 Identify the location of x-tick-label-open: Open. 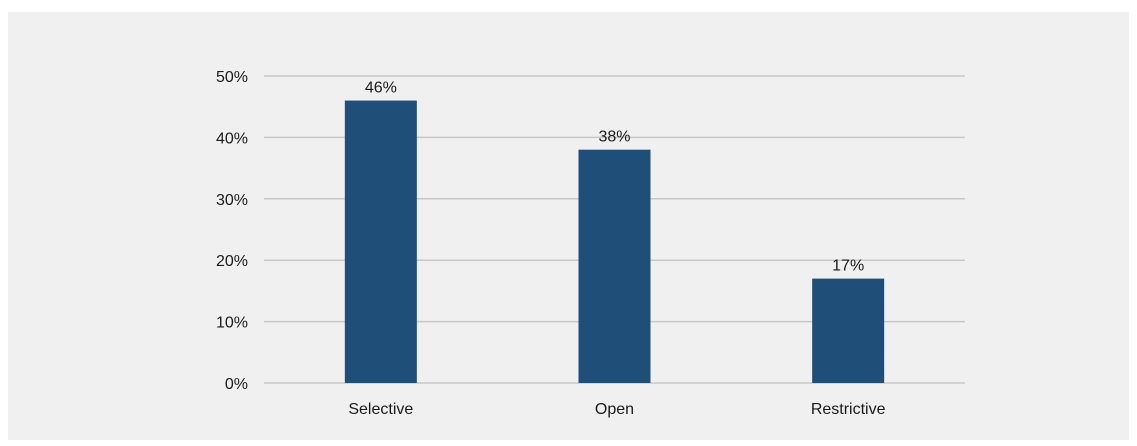
(614, 409).